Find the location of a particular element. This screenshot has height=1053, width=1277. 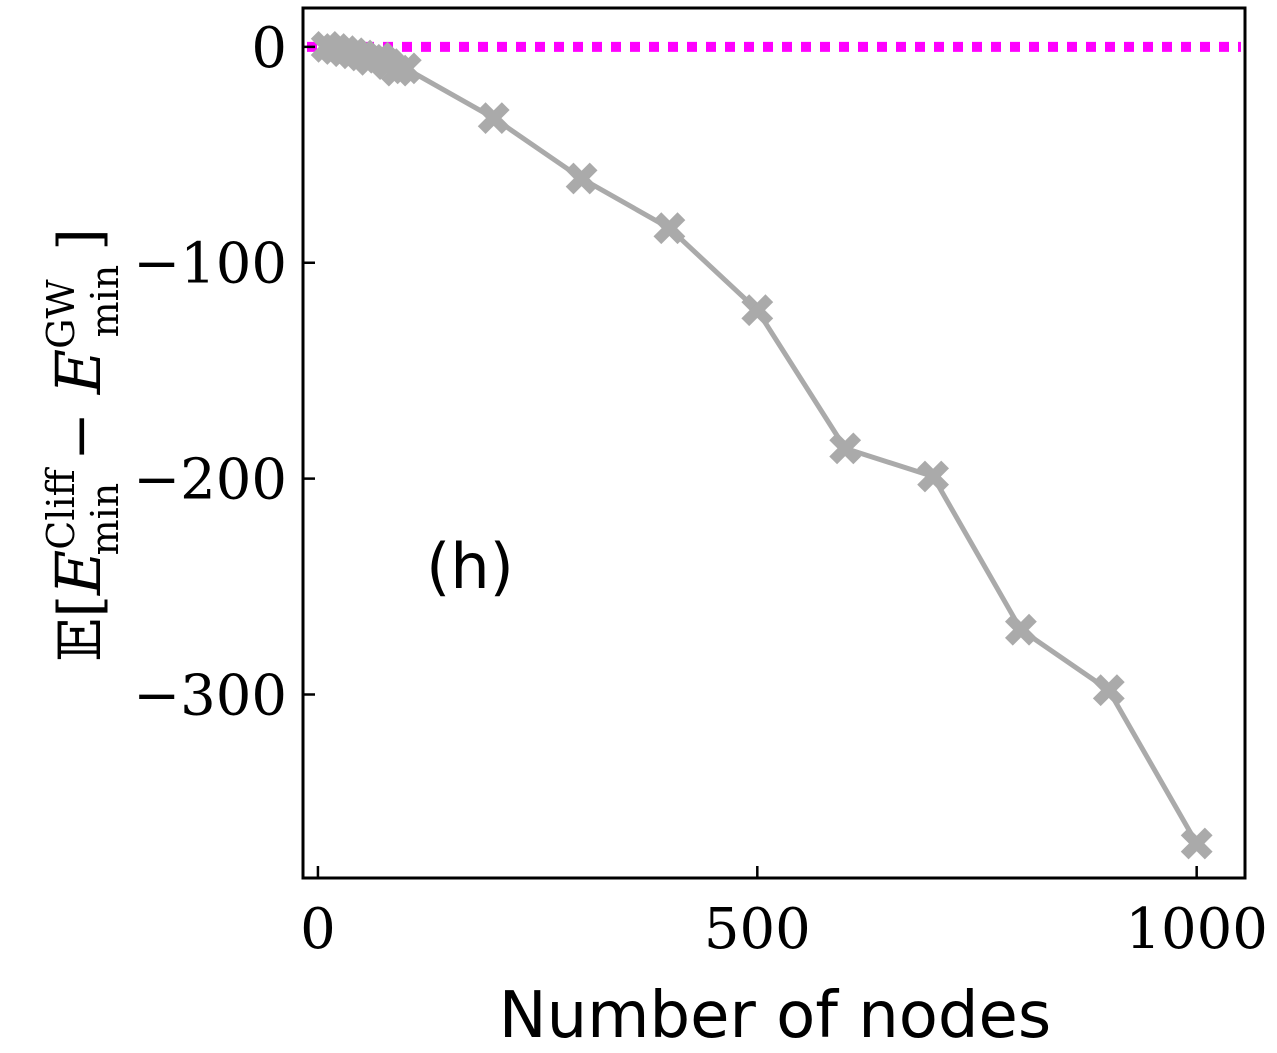

panel-label: (h) is located at coordinates (470, 566).